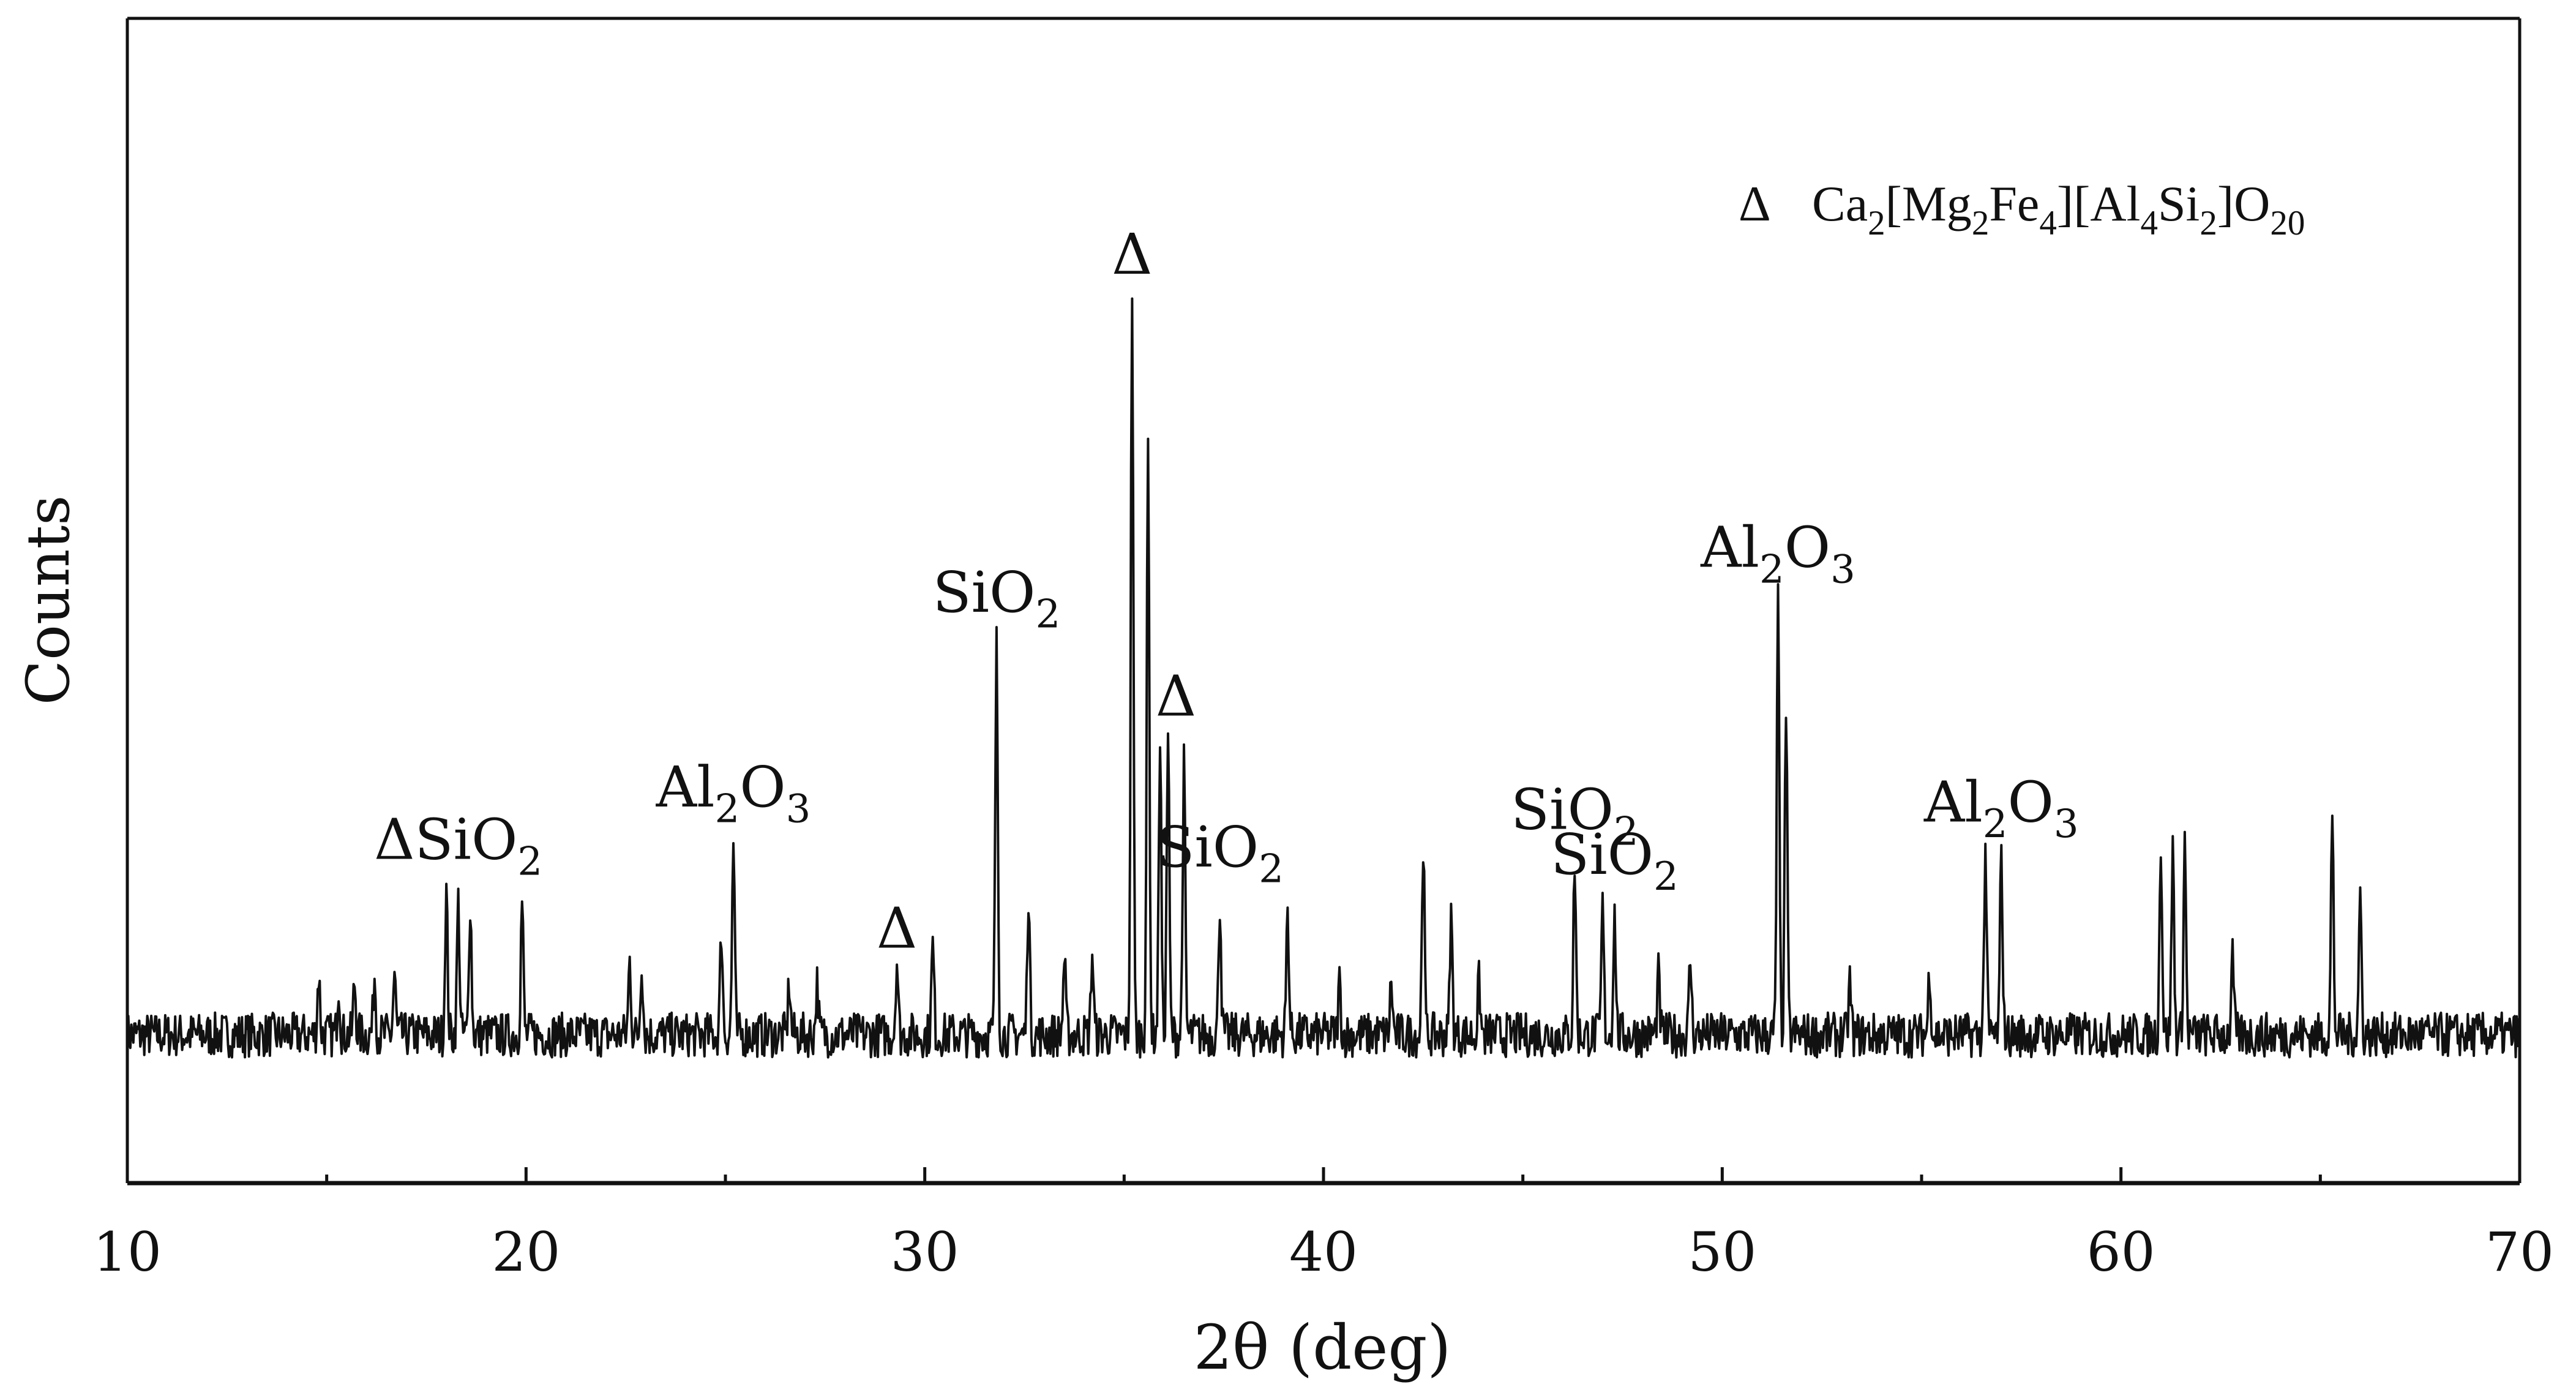  What do you see at coordinates (48, 600) in the screenshot?
I see `y-axis-title: Counts` at bounding box center [48, 600].